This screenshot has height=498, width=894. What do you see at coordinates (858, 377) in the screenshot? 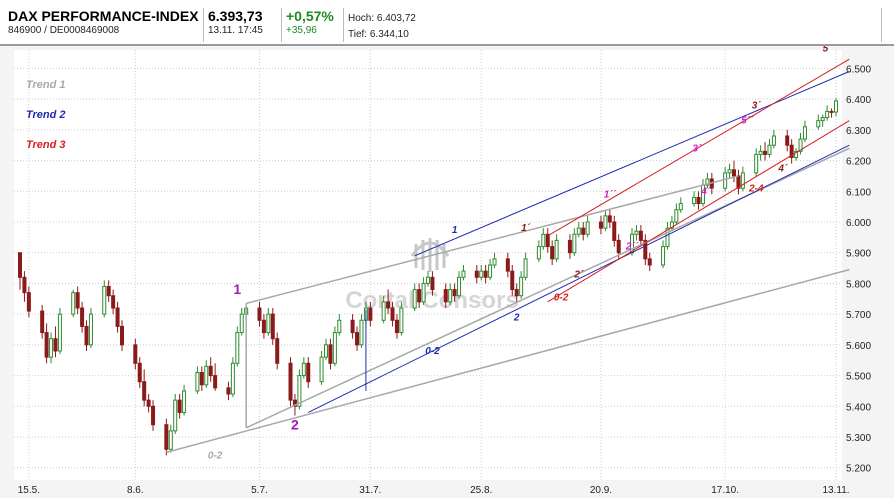
I see `y-tick-label: 5.500` at bounding box center [858, 377].